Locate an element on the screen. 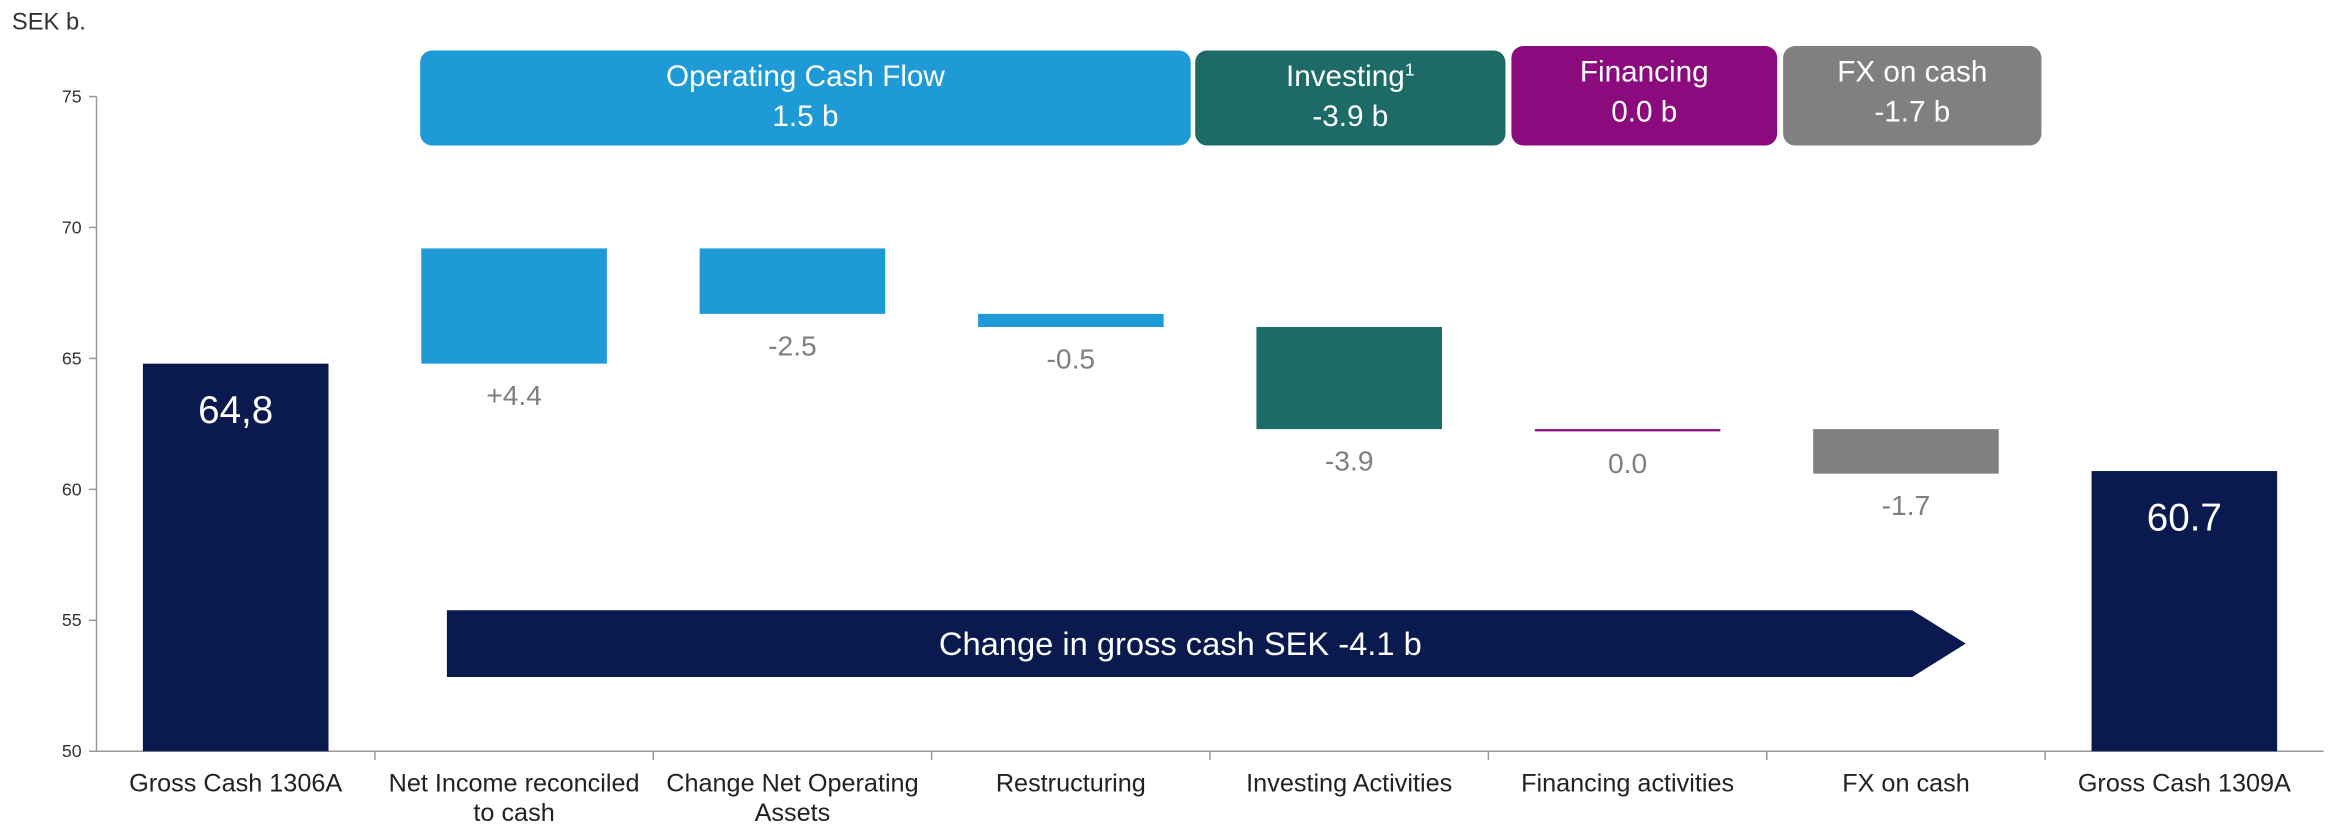 The height and width of the screenshot is (827, 2328). value-label: -1.7 is located at coordinates (1906, 505).